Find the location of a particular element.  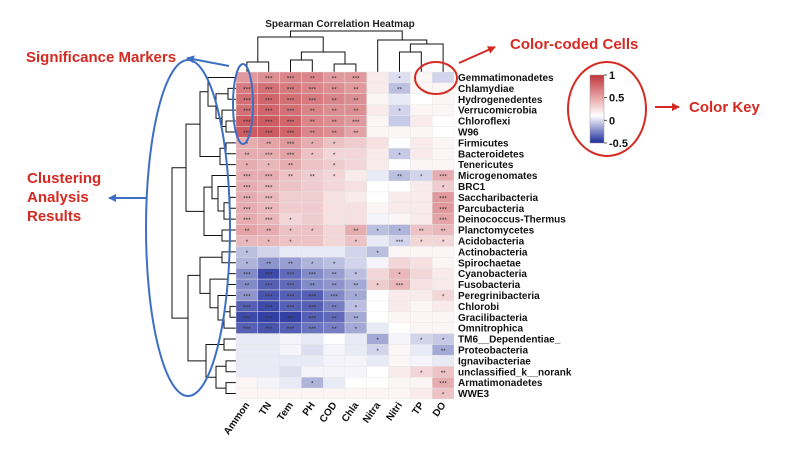

row-label: Proteobacteria is located at coordinates (493, 350).